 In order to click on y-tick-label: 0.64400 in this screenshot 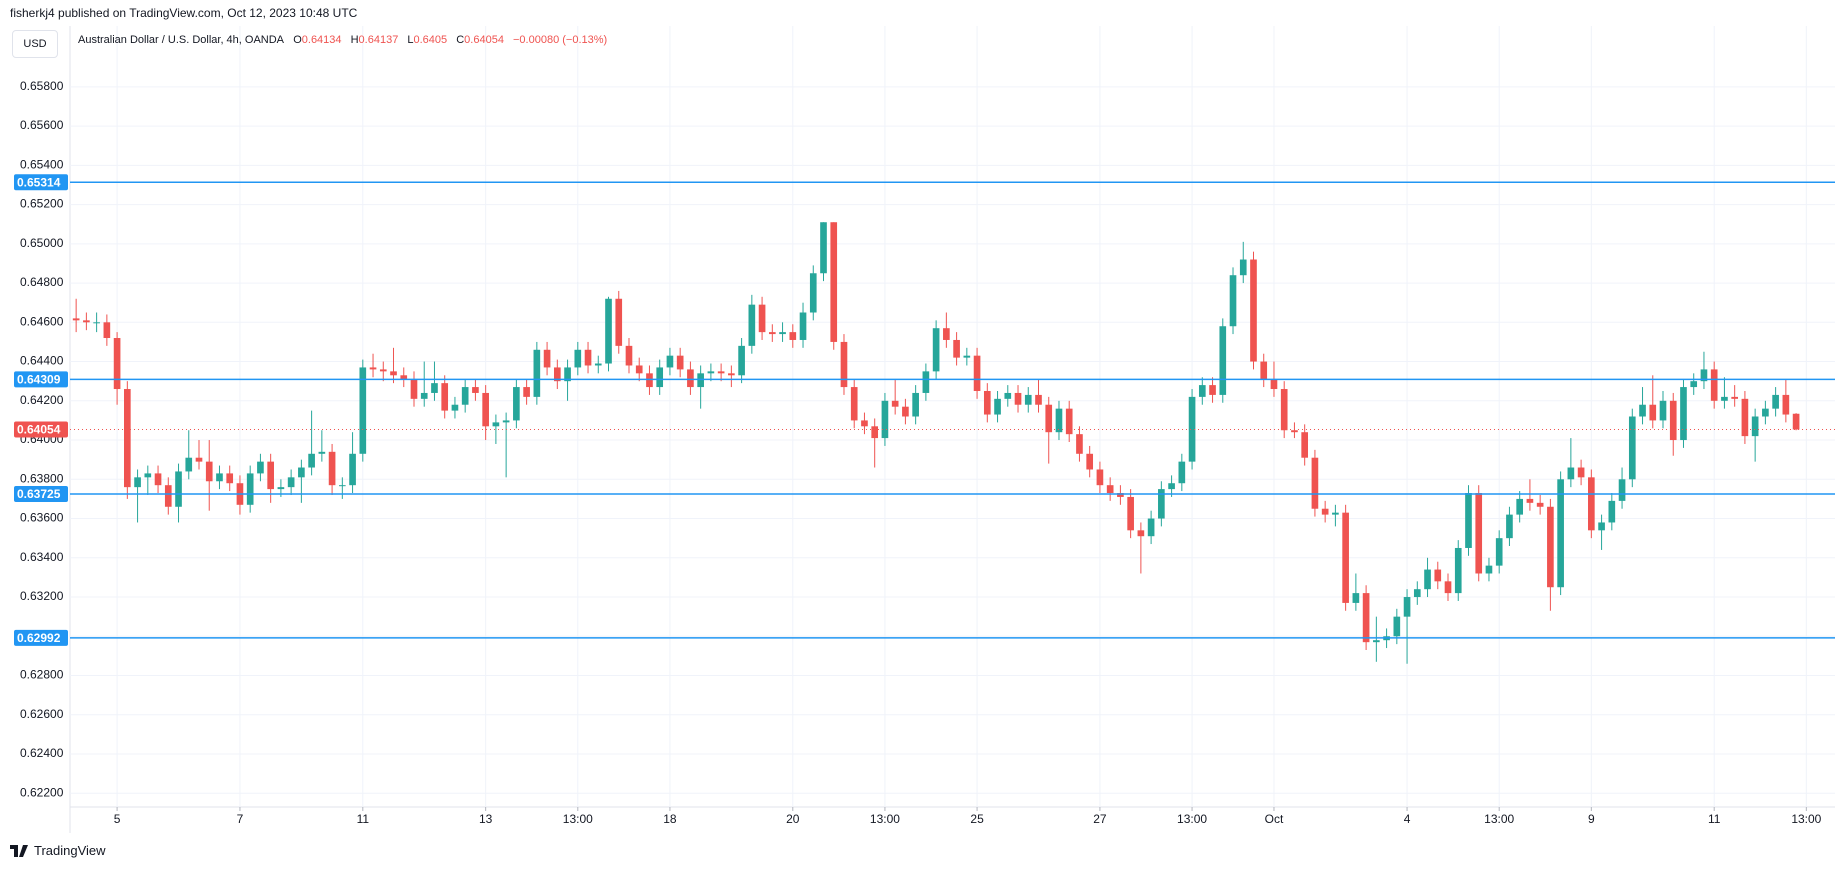, I will do `click(42, 361)`.